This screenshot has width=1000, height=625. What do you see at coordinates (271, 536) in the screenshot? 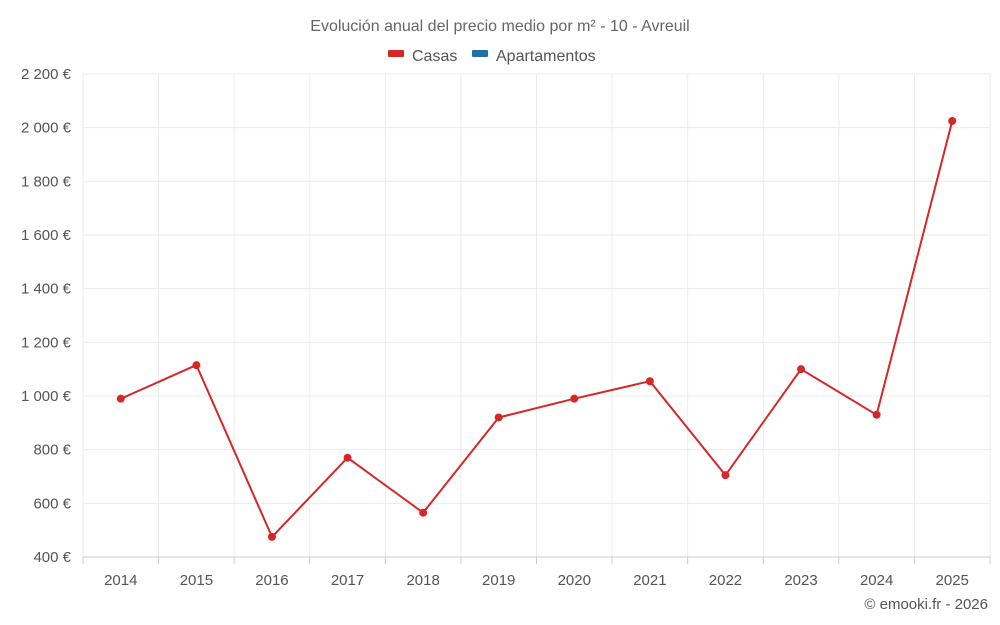
I see `data-point-casas-2016` at bounding box center [271, 536].